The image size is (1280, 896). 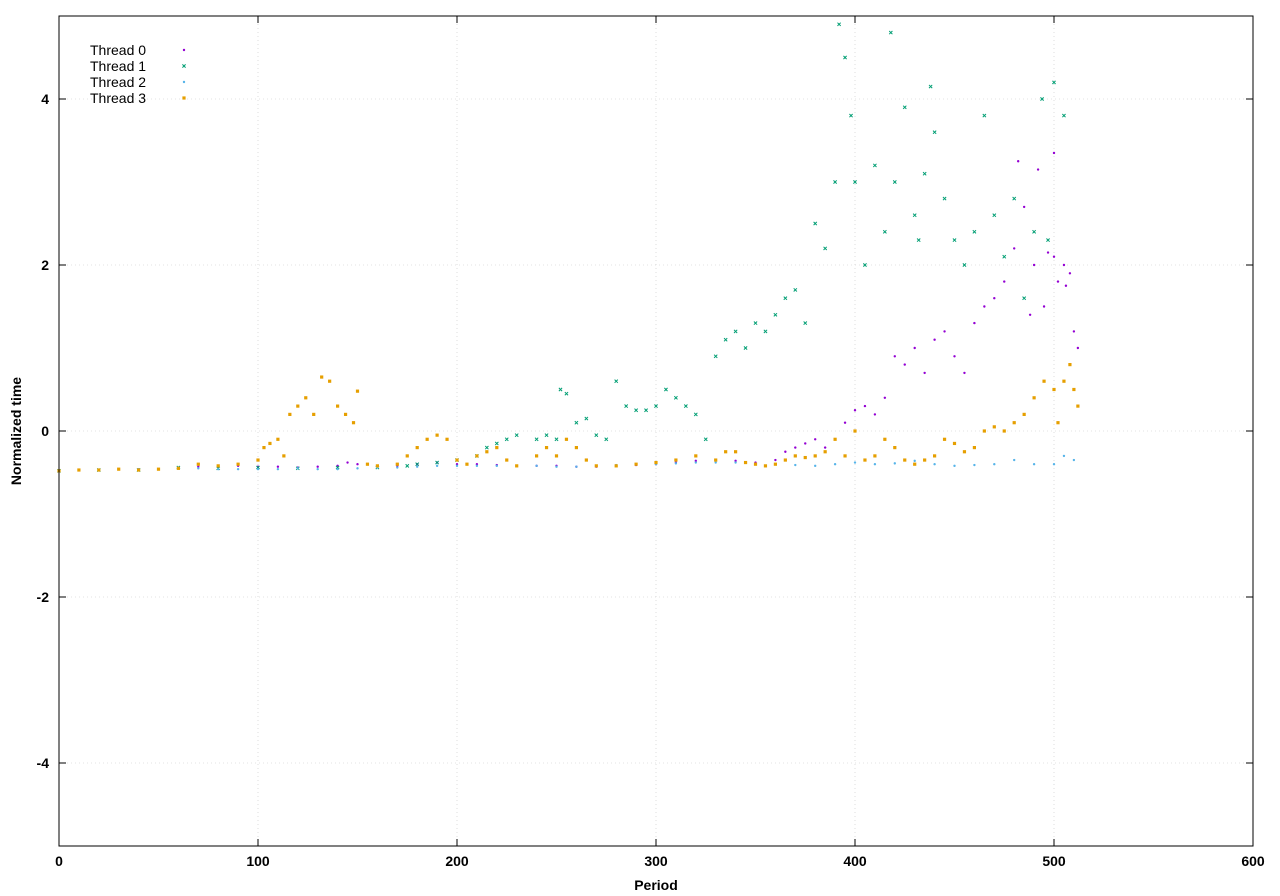 What do you see at coordinates (45, 265) in the screenshot?
I see `y-tick-label: 2` at bounding box center [45, 265].